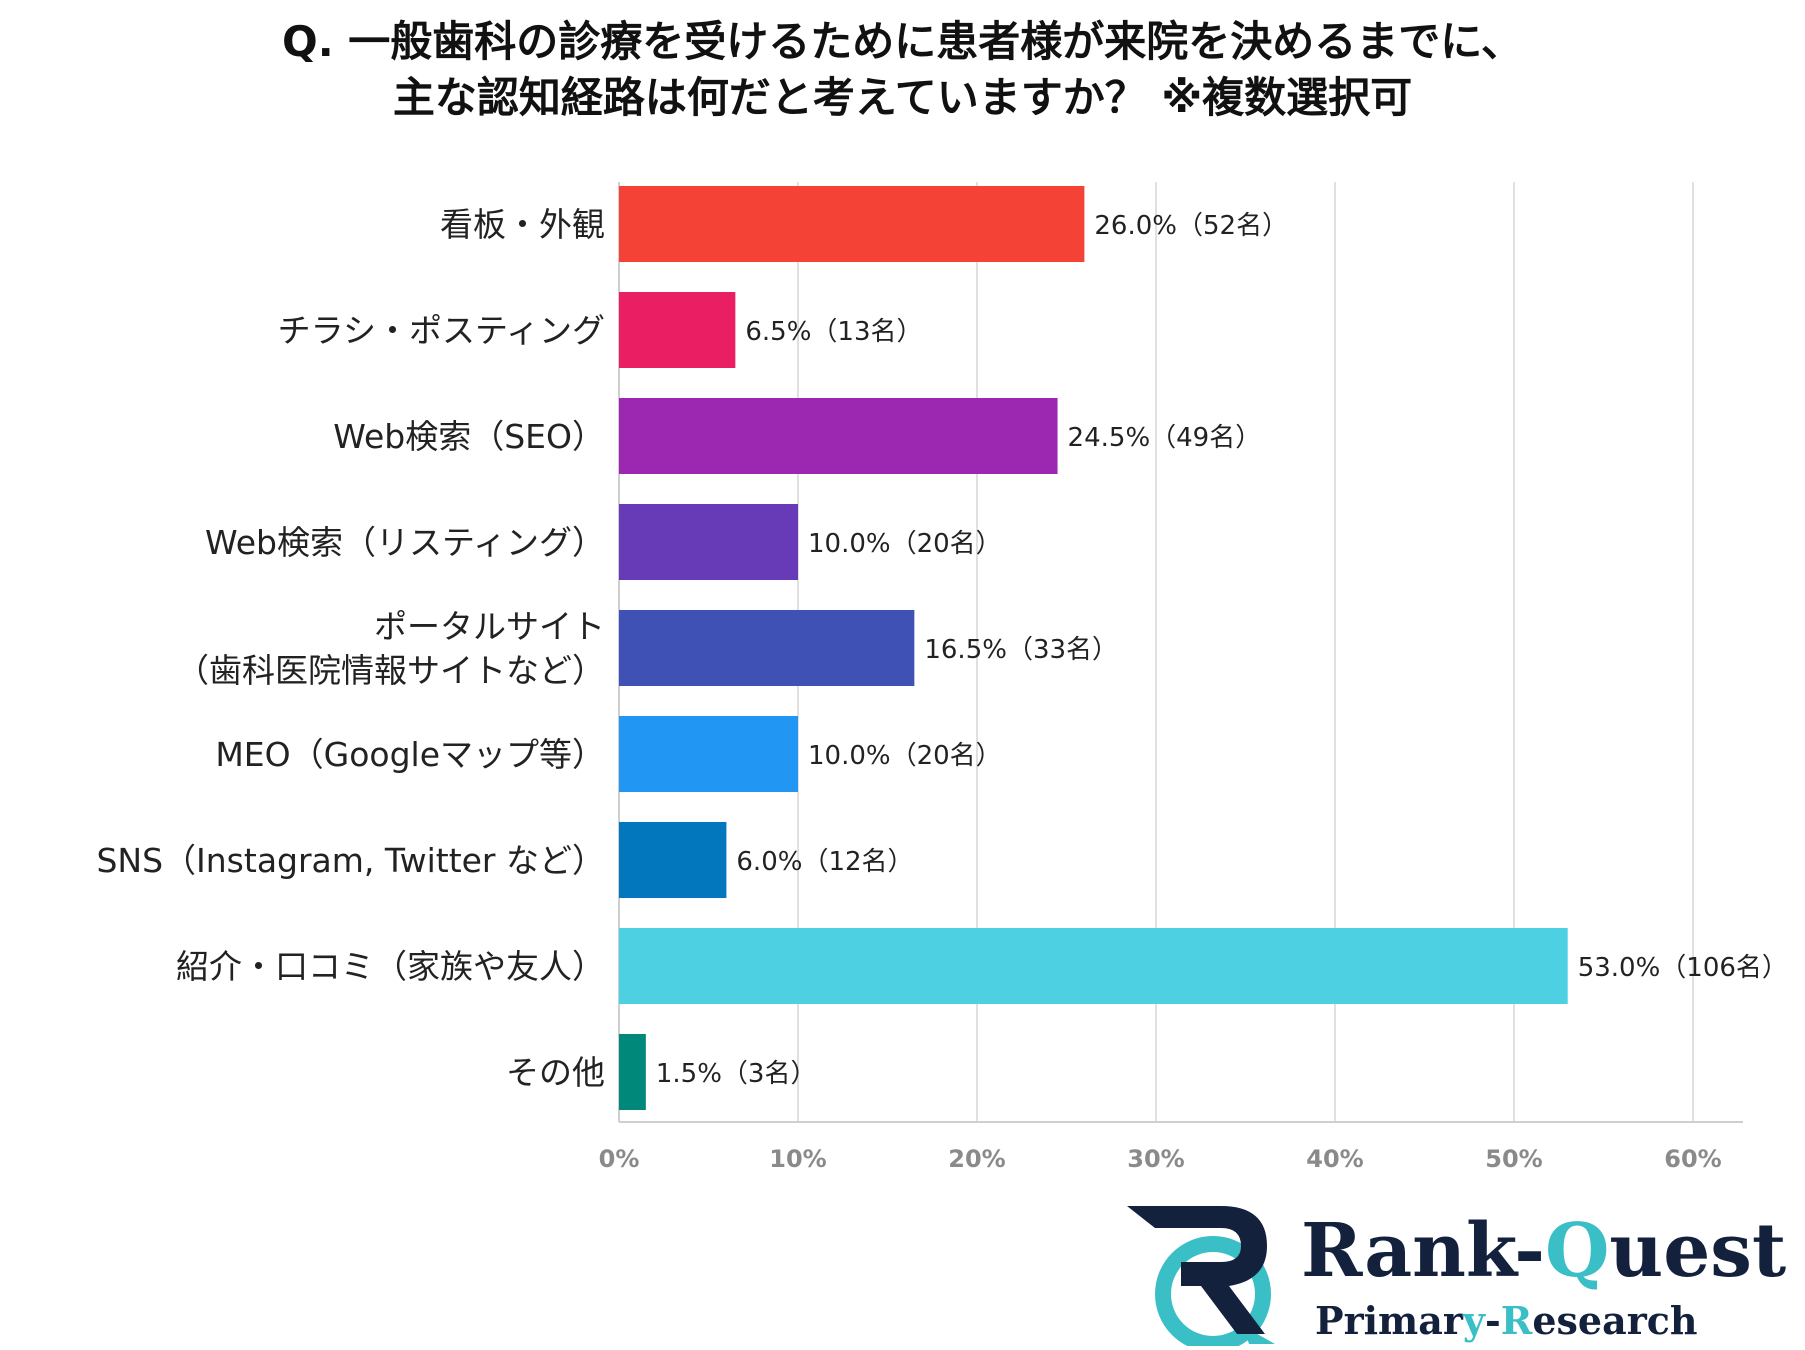 This screenshot has height=1350, width=1805. Describe the element at coordinates (1334, 1159) in the screenshot. I see `tick-label-40: 40%` at that location.